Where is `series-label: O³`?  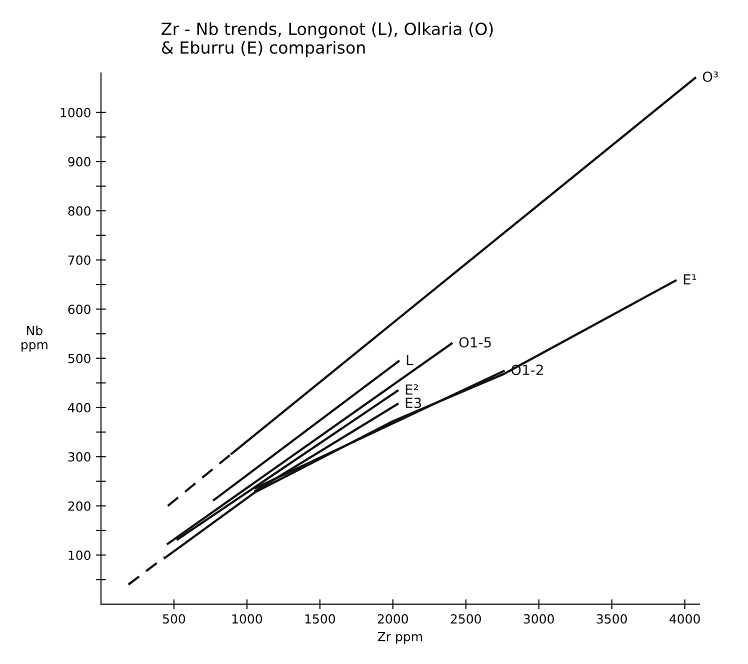
series-label: O³ is located at coordinates (710, 76).